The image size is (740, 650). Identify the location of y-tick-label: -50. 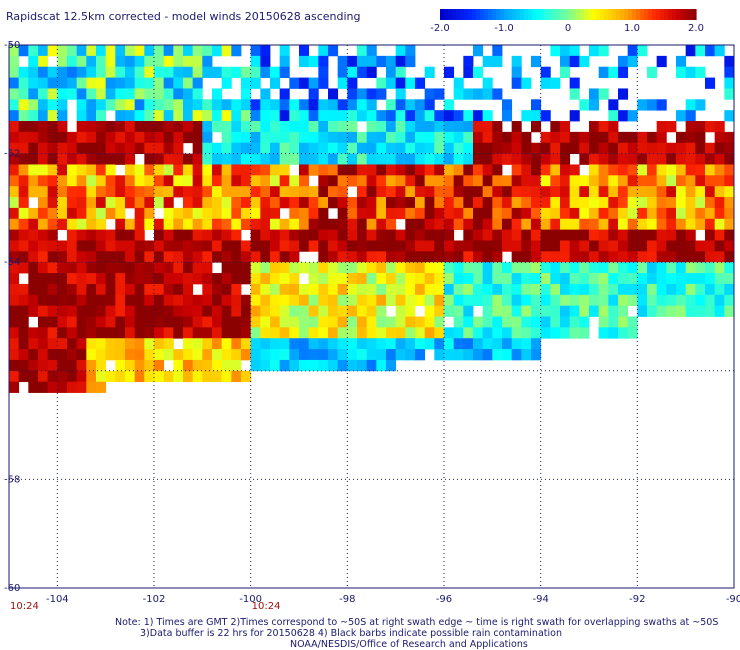
(12, 45).